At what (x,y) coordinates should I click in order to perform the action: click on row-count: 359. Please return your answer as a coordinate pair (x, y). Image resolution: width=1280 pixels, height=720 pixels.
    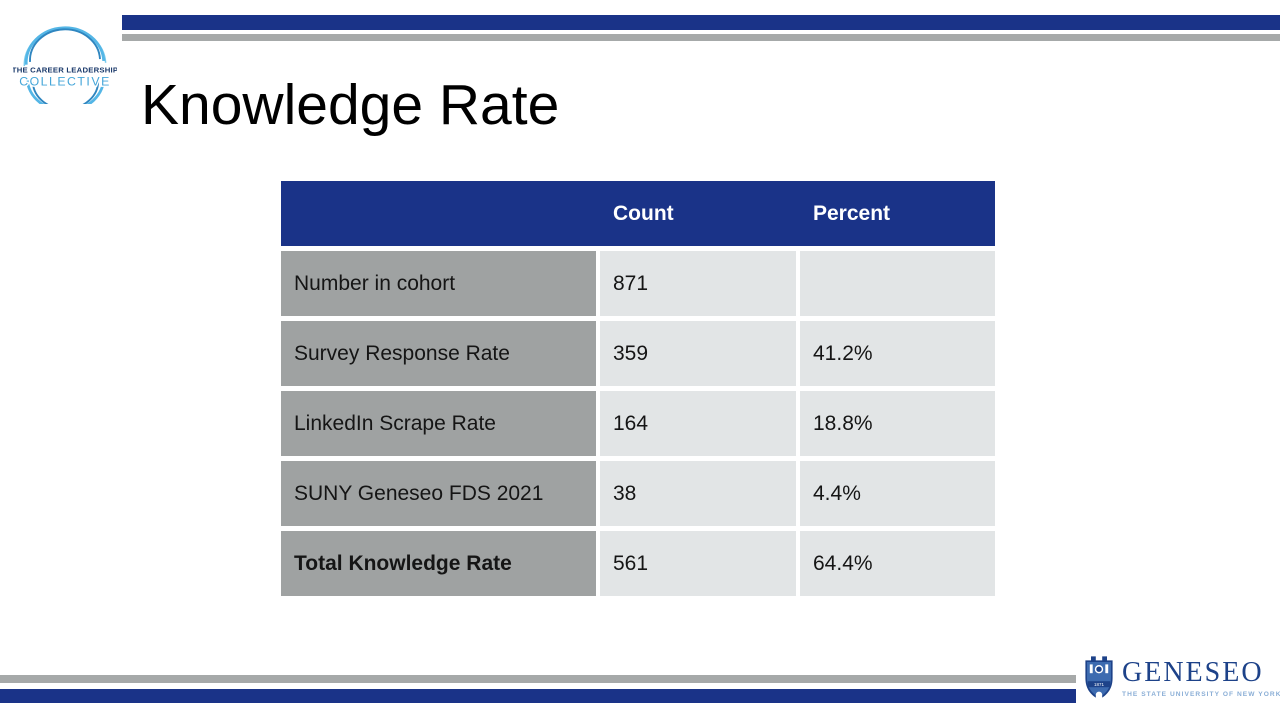
    Looking at the image, I should click on (698, 353).